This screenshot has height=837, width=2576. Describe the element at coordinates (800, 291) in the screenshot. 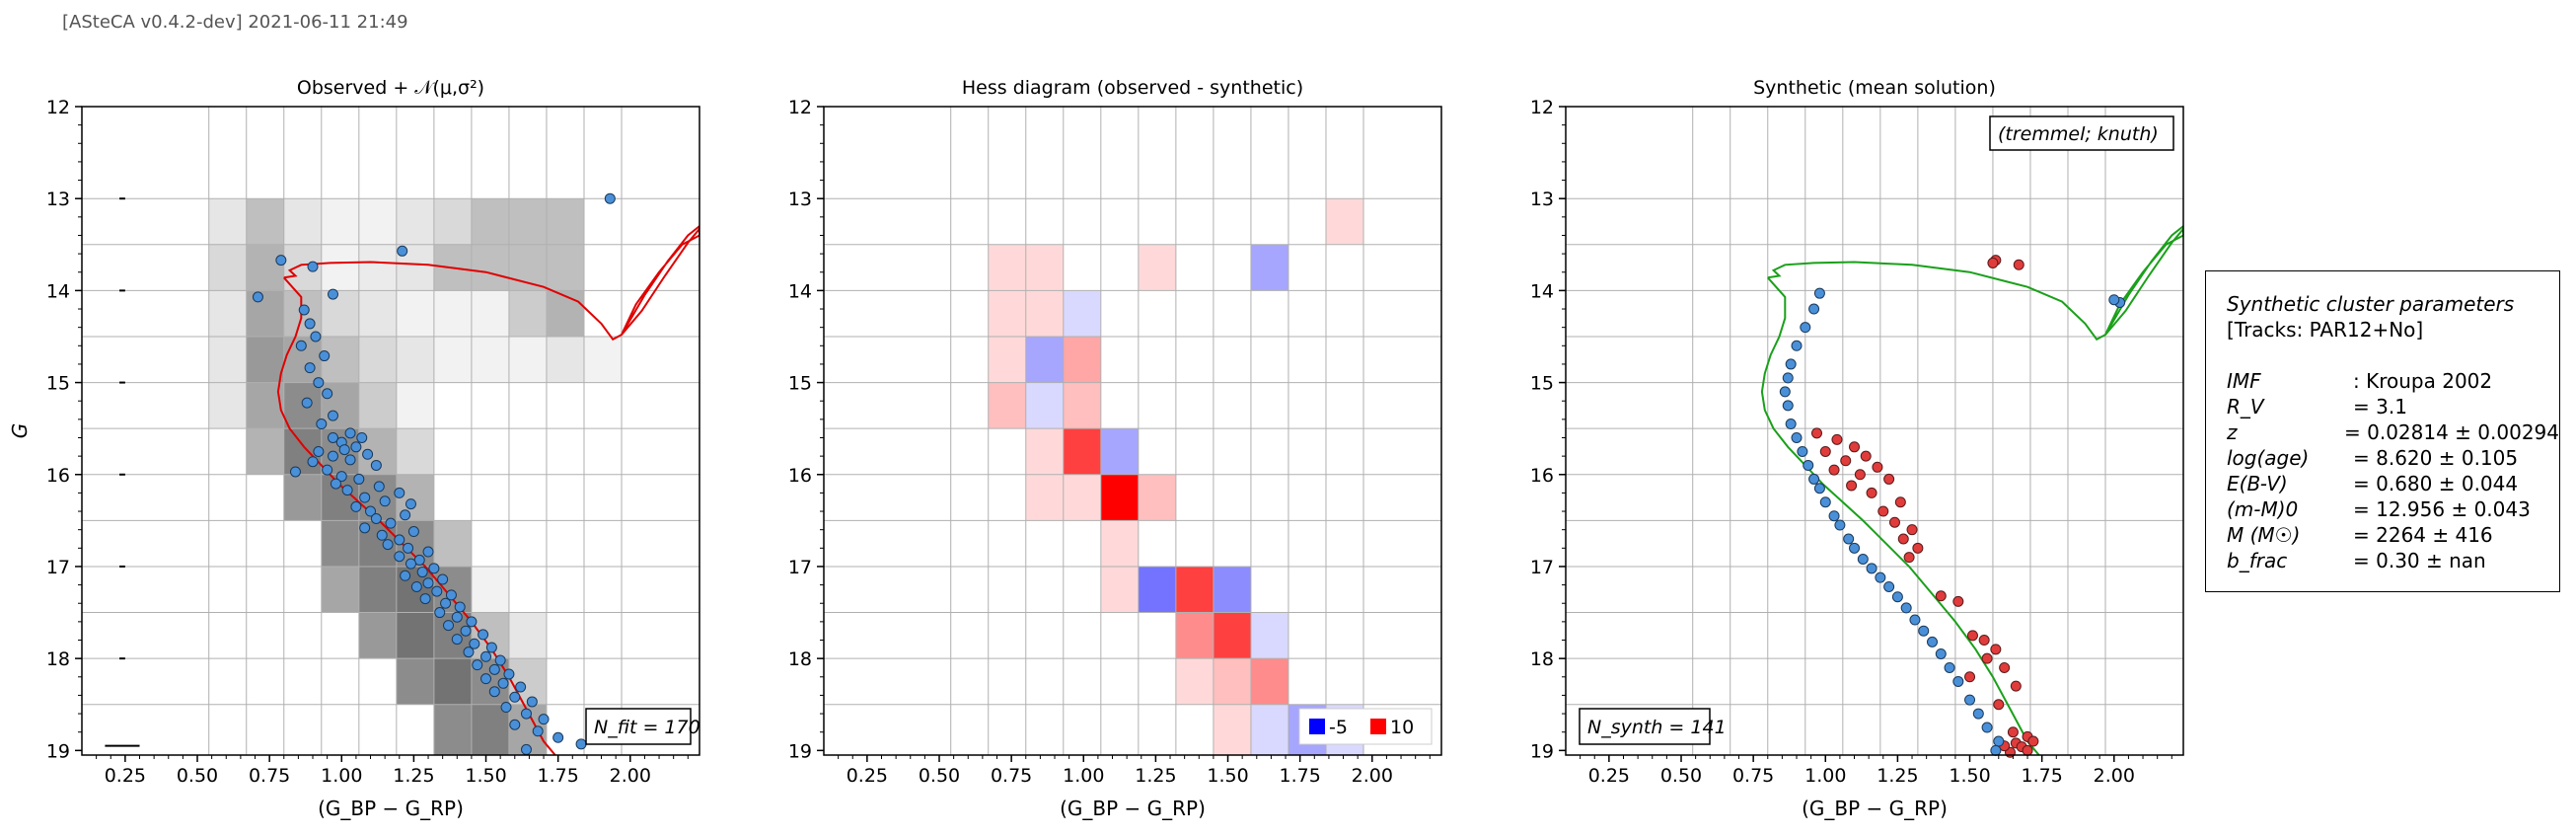

I see `y-tick-label: 14` at that location.